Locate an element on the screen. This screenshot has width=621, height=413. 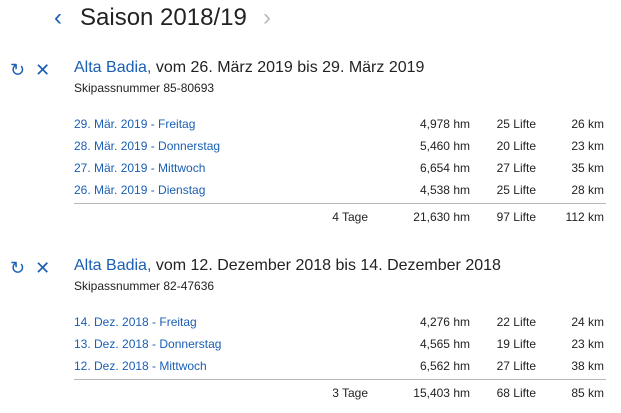
day-lifts: 22 Lifte is located at coordinates (516, 322).